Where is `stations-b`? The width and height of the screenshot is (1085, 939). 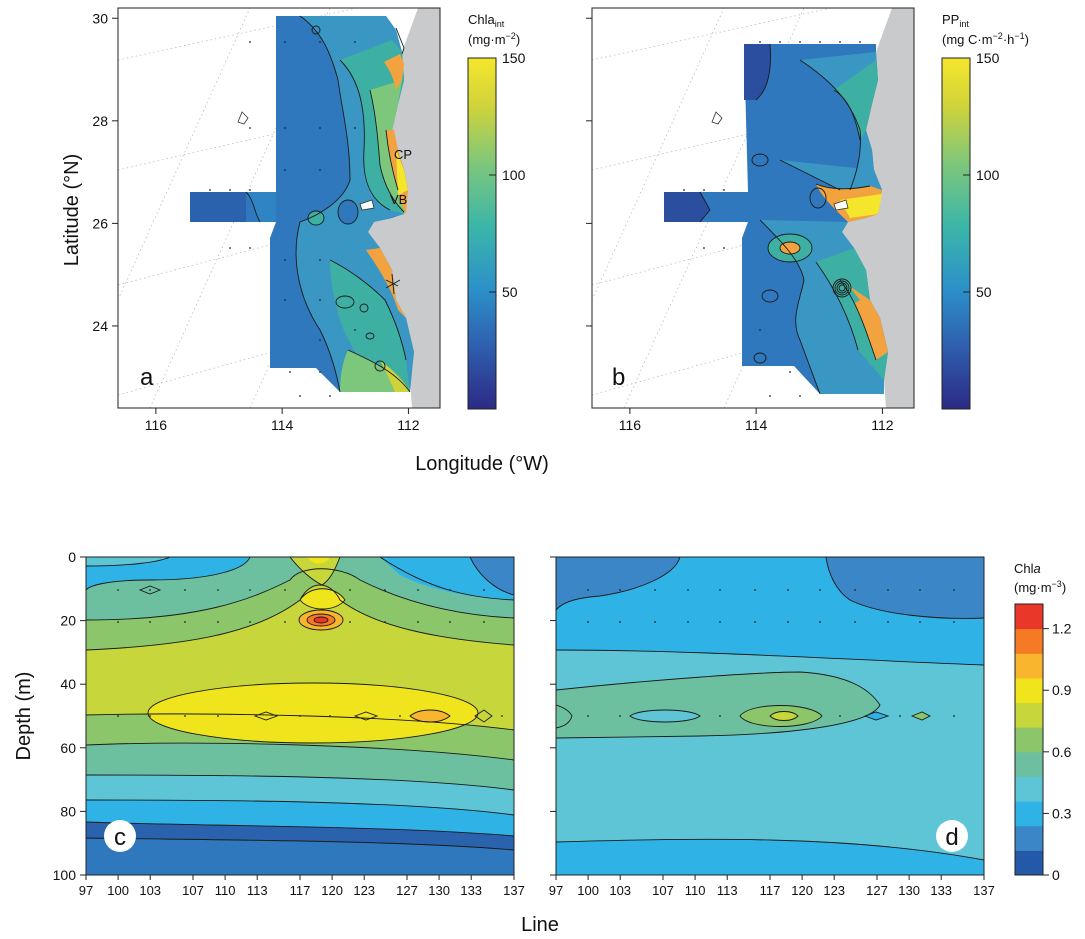
stations-b is located at coordinates (772, 219).